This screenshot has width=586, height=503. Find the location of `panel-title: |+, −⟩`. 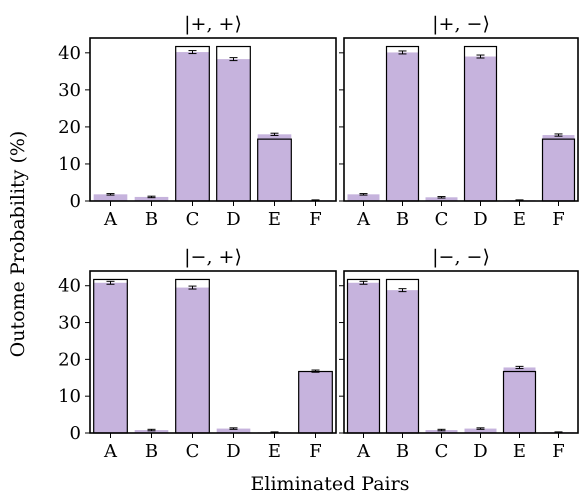

panel-title: |+, −⟩ is located at coordinates (461, 24).